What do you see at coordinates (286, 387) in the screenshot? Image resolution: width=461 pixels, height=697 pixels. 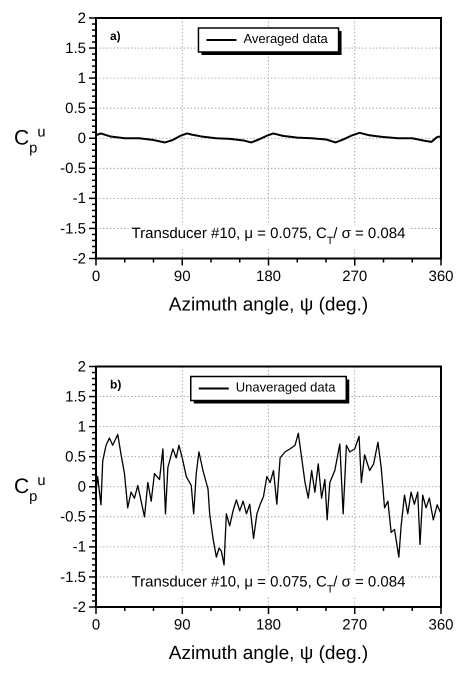 I see `legend-label: Unaveraged data` at bounding box center [286, 387].